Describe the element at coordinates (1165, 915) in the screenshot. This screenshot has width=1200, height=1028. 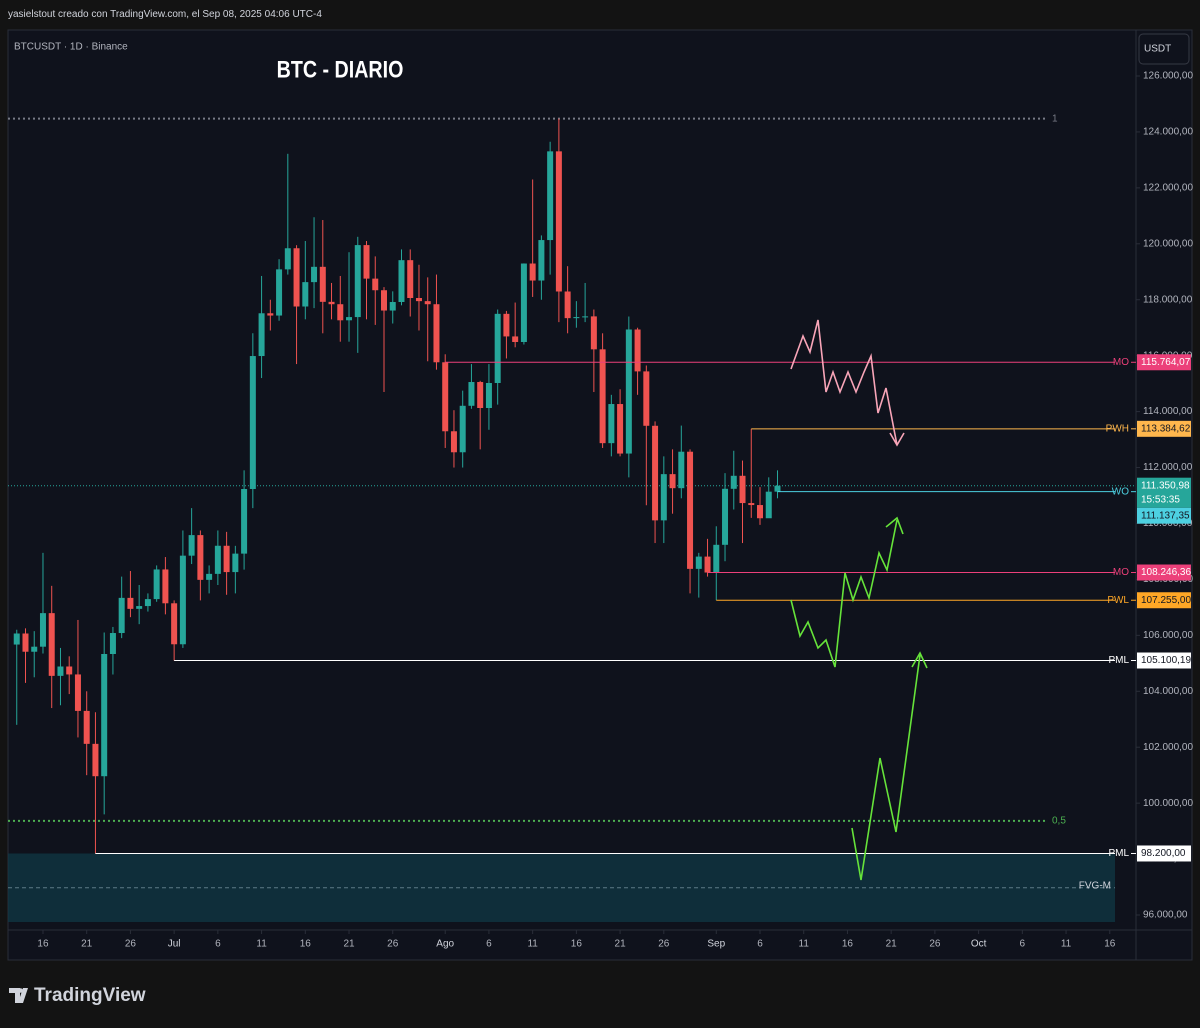
I see `y-tick-label: 96.000,00` at that location.